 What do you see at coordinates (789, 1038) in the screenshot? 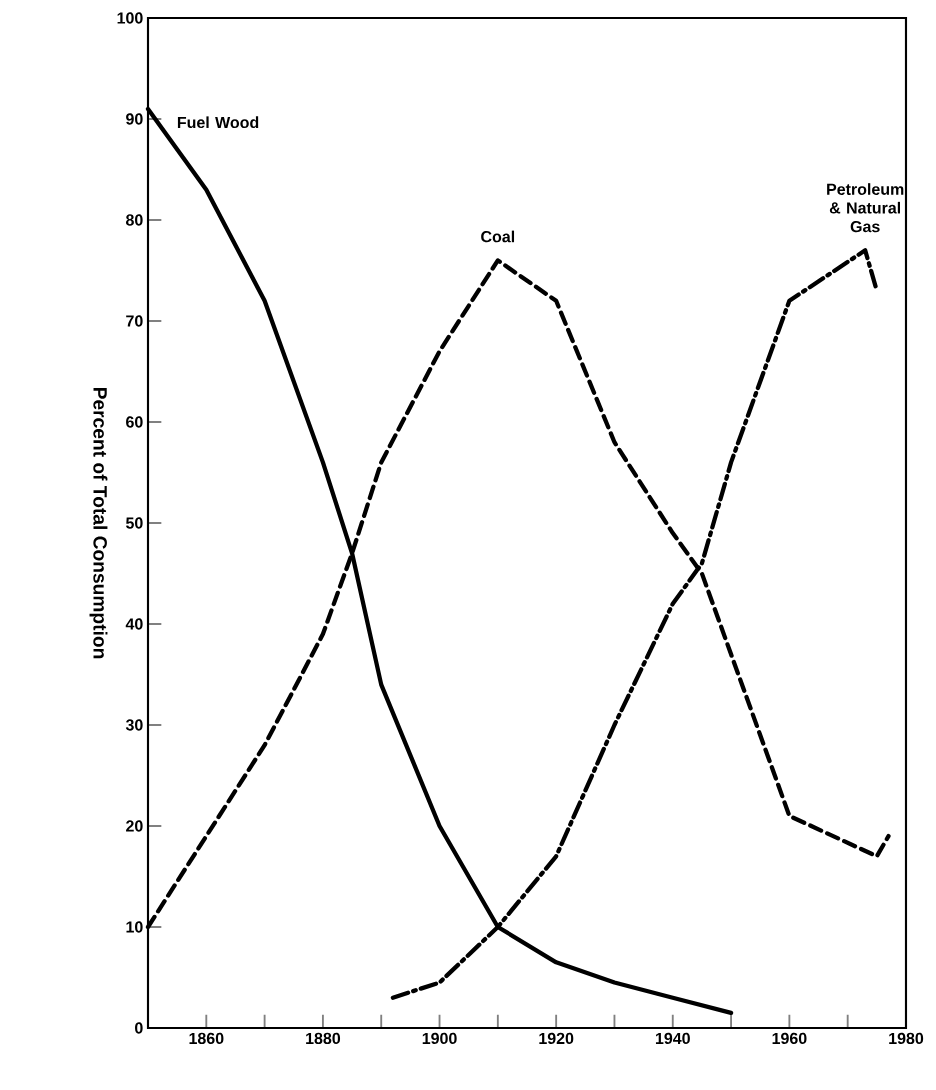
I see `x-tick-label: 1960` at bounding box center [789, 1038].